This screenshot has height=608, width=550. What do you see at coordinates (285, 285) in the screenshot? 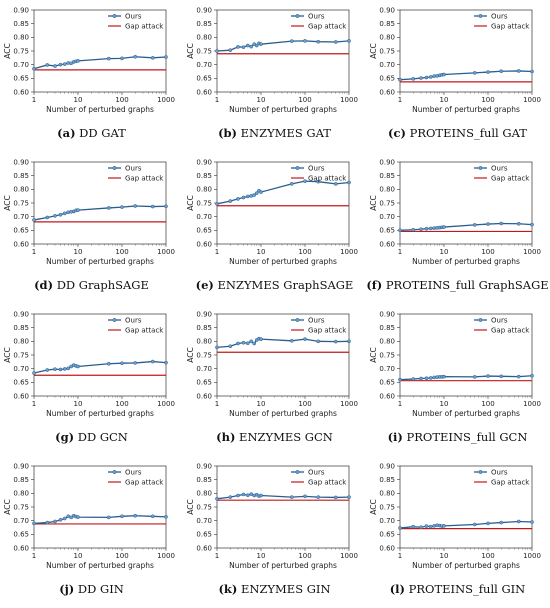
I see `subfigure-title: ENZYMES GraphSAGE` at bounding box center [285, 285].